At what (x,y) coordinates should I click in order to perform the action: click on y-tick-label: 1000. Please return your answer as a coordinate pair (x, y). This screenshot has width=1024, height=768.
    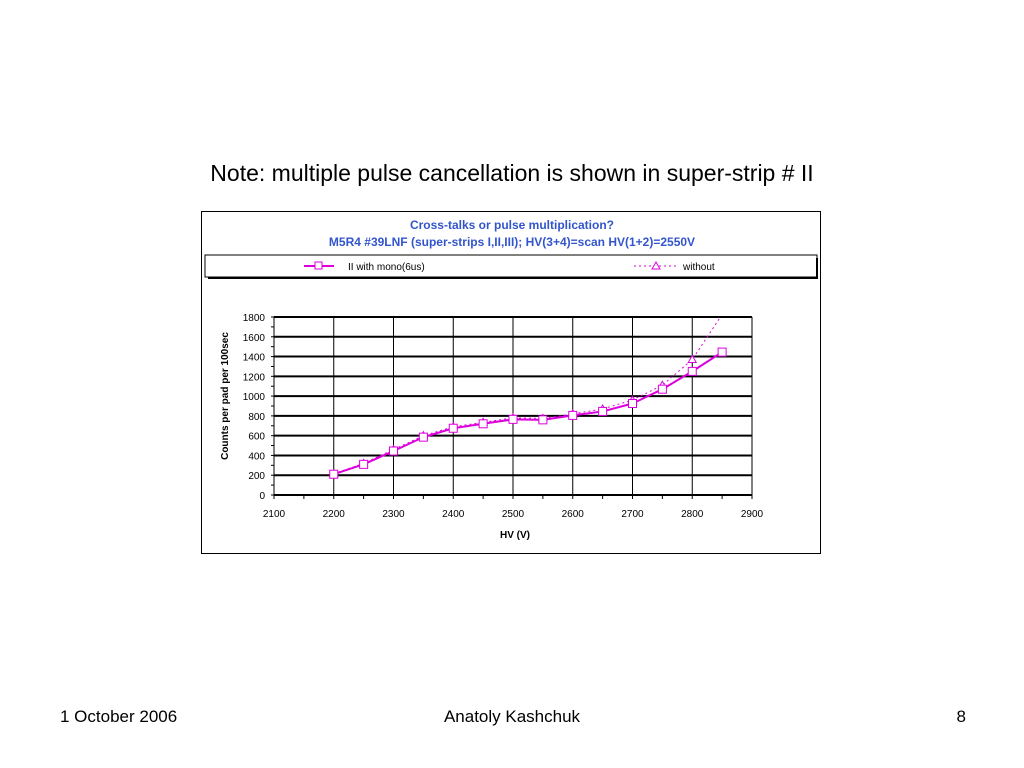
    Looking at the image, I should click on (254, 397).